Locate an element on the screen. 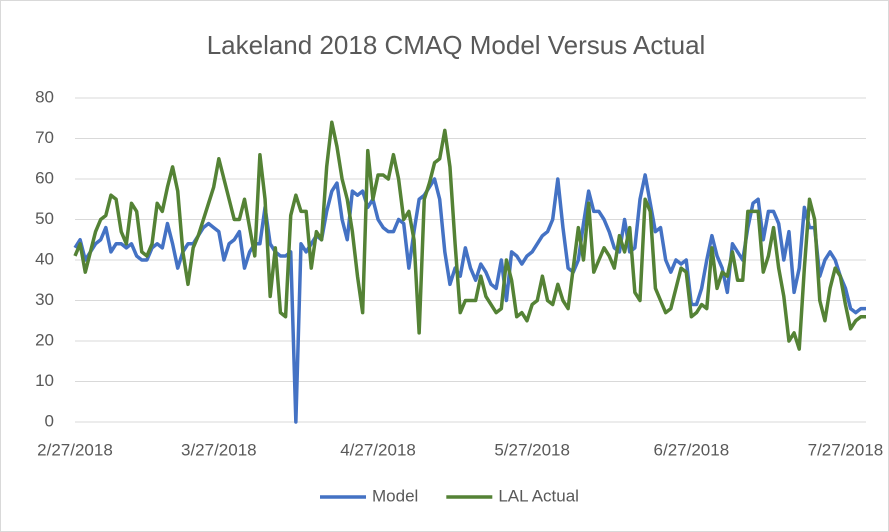  x-tick-label: 5/27/2018 is located at coordinates (532, 449).